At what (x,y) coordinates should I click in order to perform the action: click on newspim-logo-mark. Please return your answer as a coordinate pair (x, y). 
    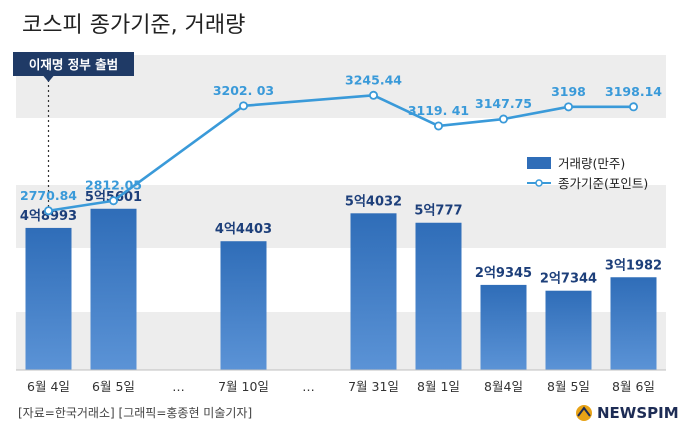
    Looking at the image, I should click on (584, 411).